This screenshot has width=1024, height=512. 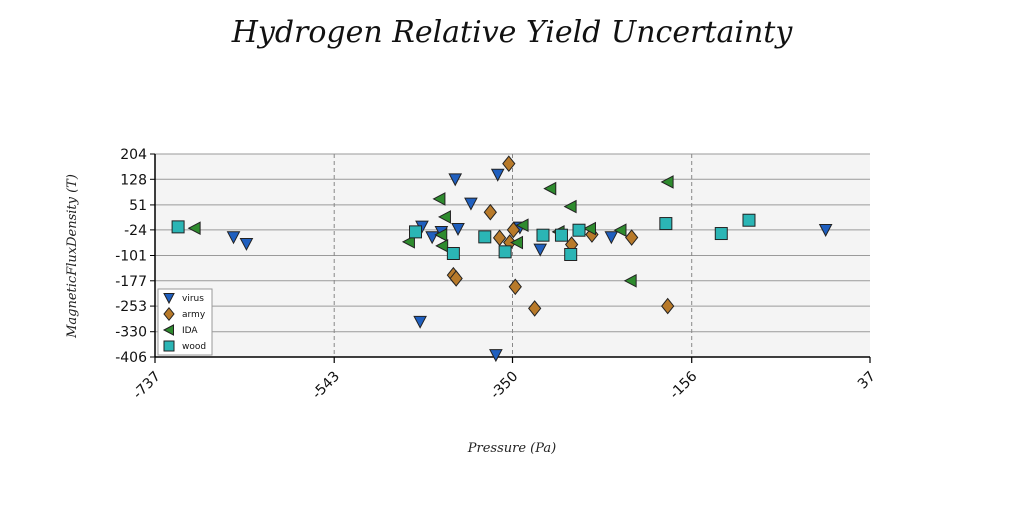 What do you see at coordinates (131, 358) in the screenshot?
I see `y-tick-label: -406` at bounding box center [131, 358].